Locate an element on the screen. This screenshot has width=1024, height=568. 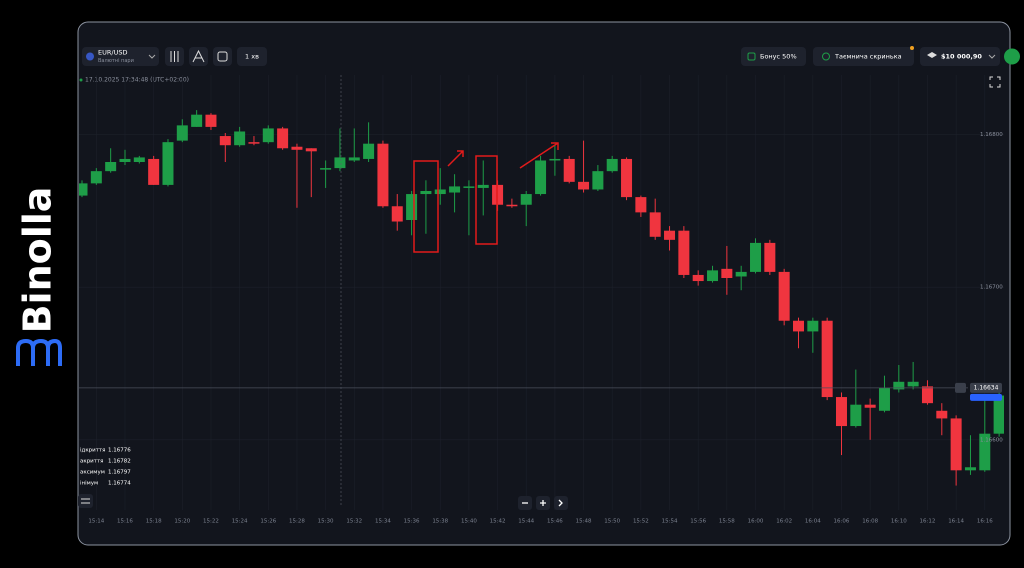
x-tick-label: 16:06 is located at coordinates (842, 522).